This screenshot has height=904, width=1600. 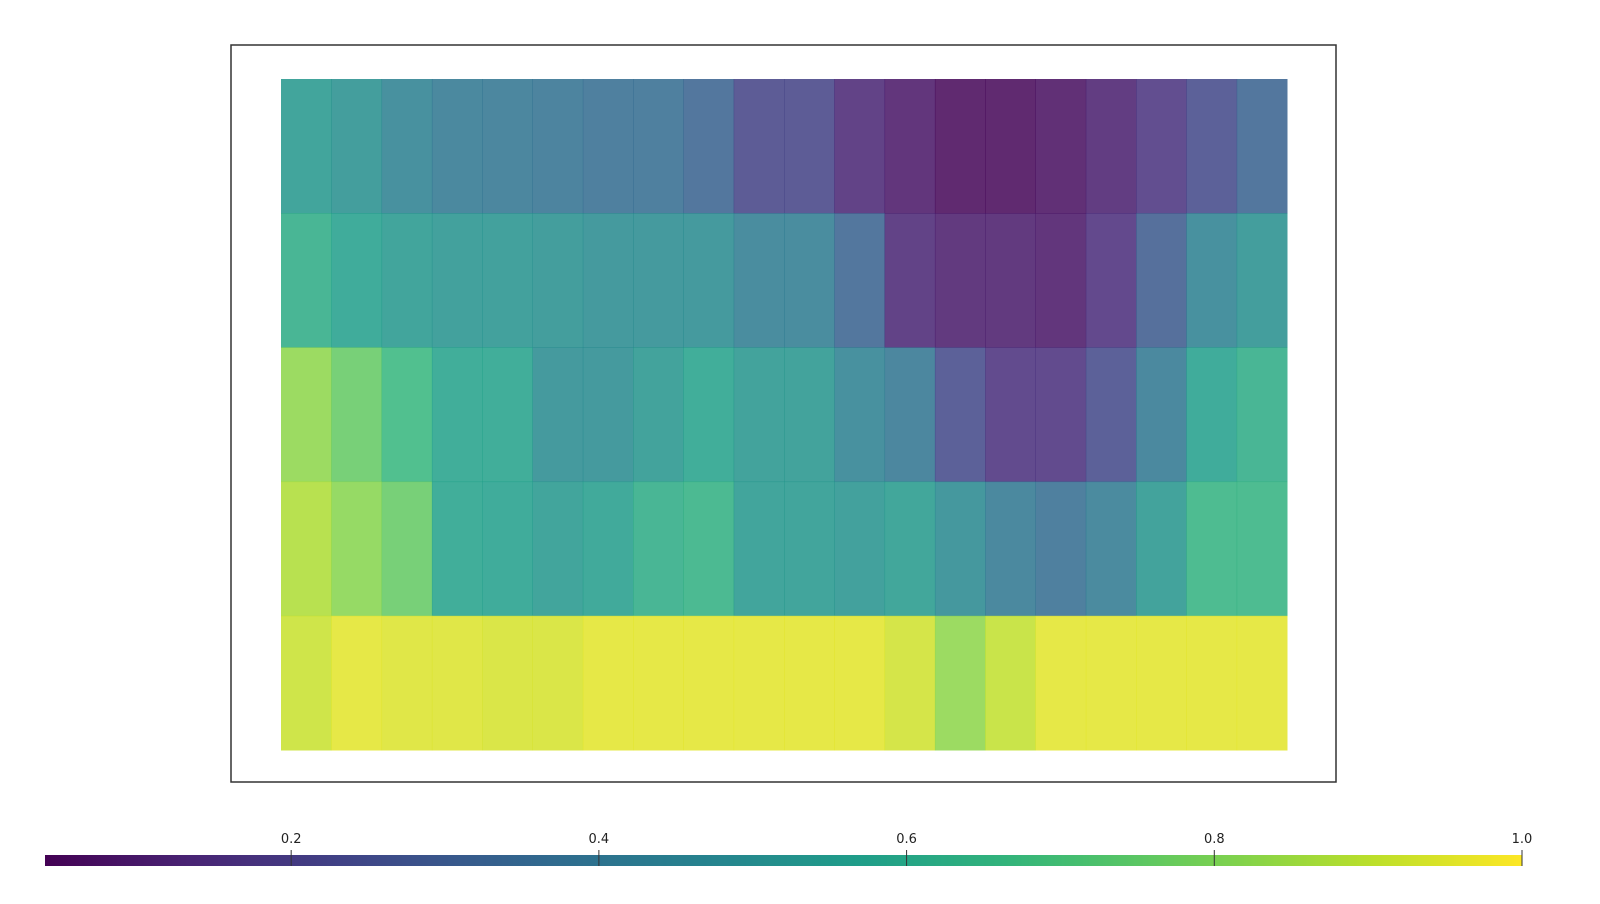 I want to click on colorbar-tick-label: 0.6, so click(x=906, y=839).